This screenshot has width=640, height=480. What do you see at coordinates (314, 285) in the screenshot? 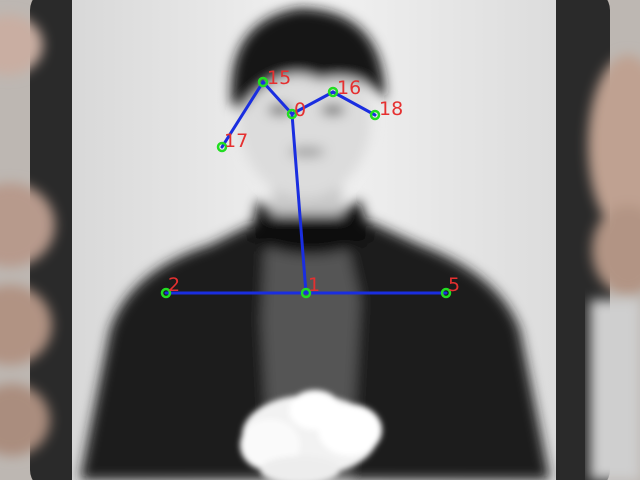
I see `keypoint-label-1: 1` at bounding box center [314, 285].